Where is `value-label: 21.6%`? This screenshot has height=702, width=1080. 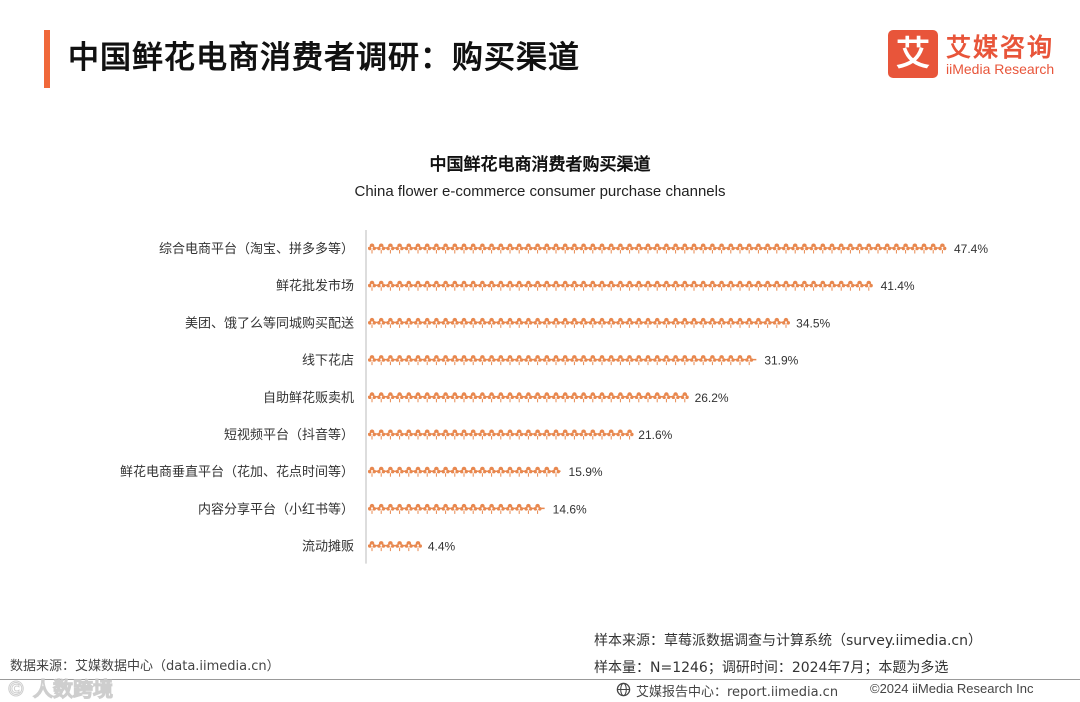 value-label: 21.6% is located at coordinates (655, 435).